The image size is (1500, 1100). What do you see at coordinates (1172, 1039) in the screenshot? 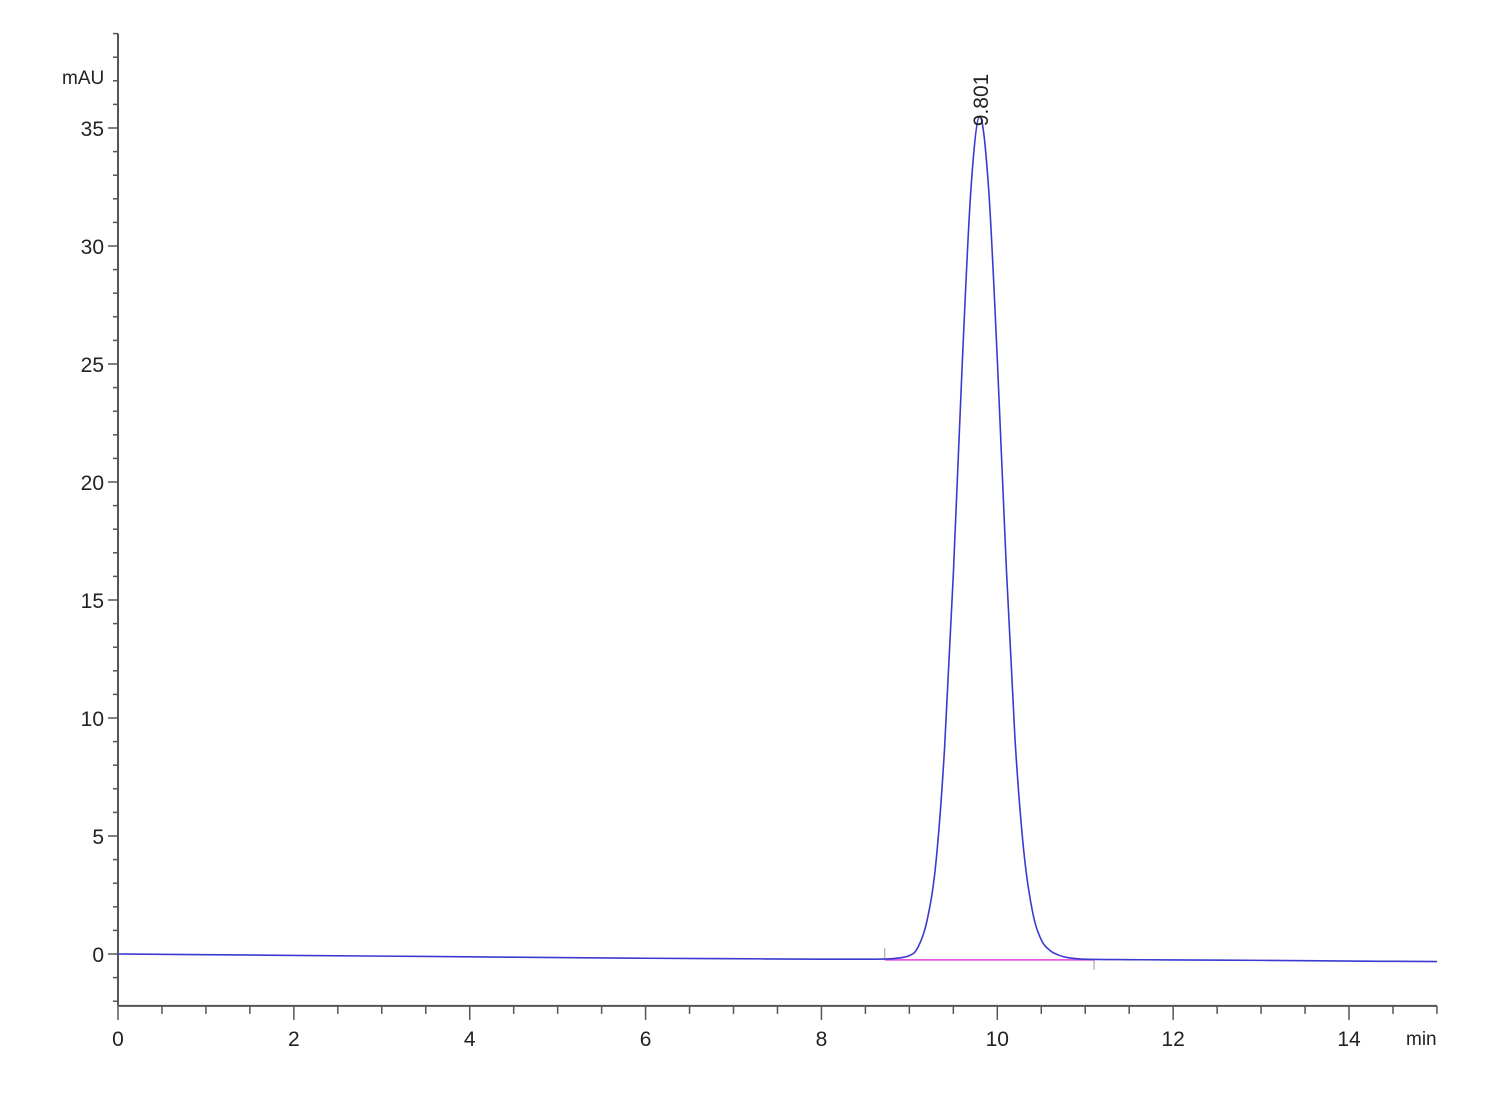
I see `x-tick-label: 12` at bounding box center [1172, 1039].